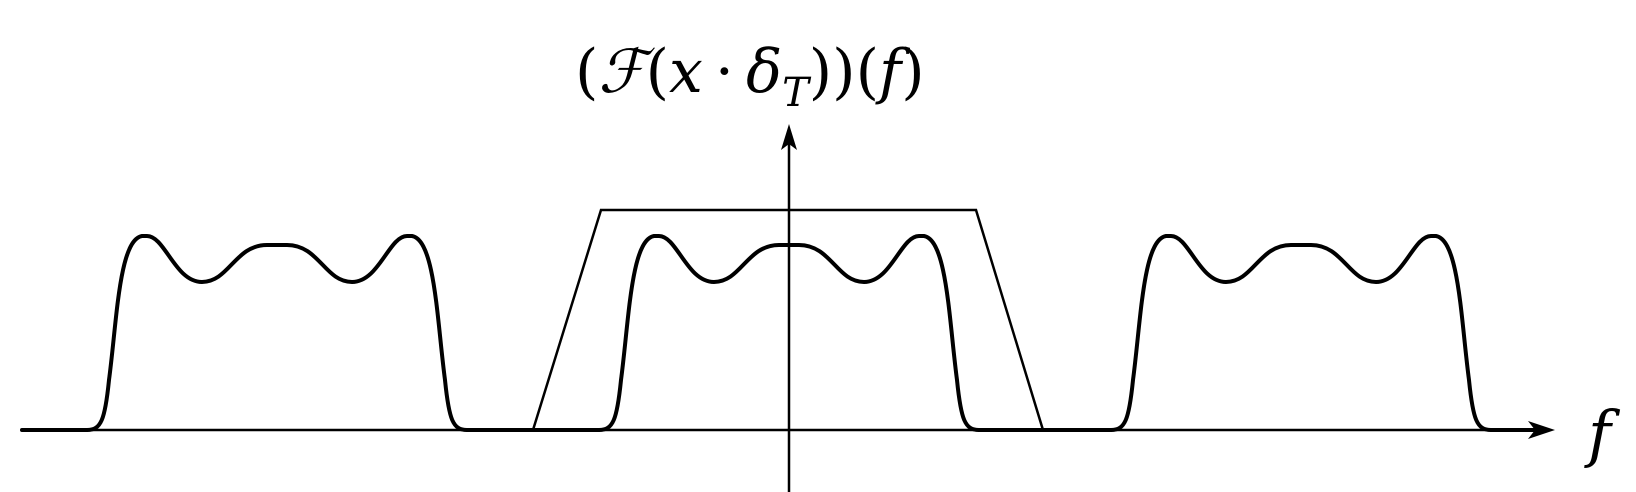 This screenshot has width=1636, height=492. Describe the element at coordinates (764, 72) in the screenshot. I see `title-delta: δ` at that location.